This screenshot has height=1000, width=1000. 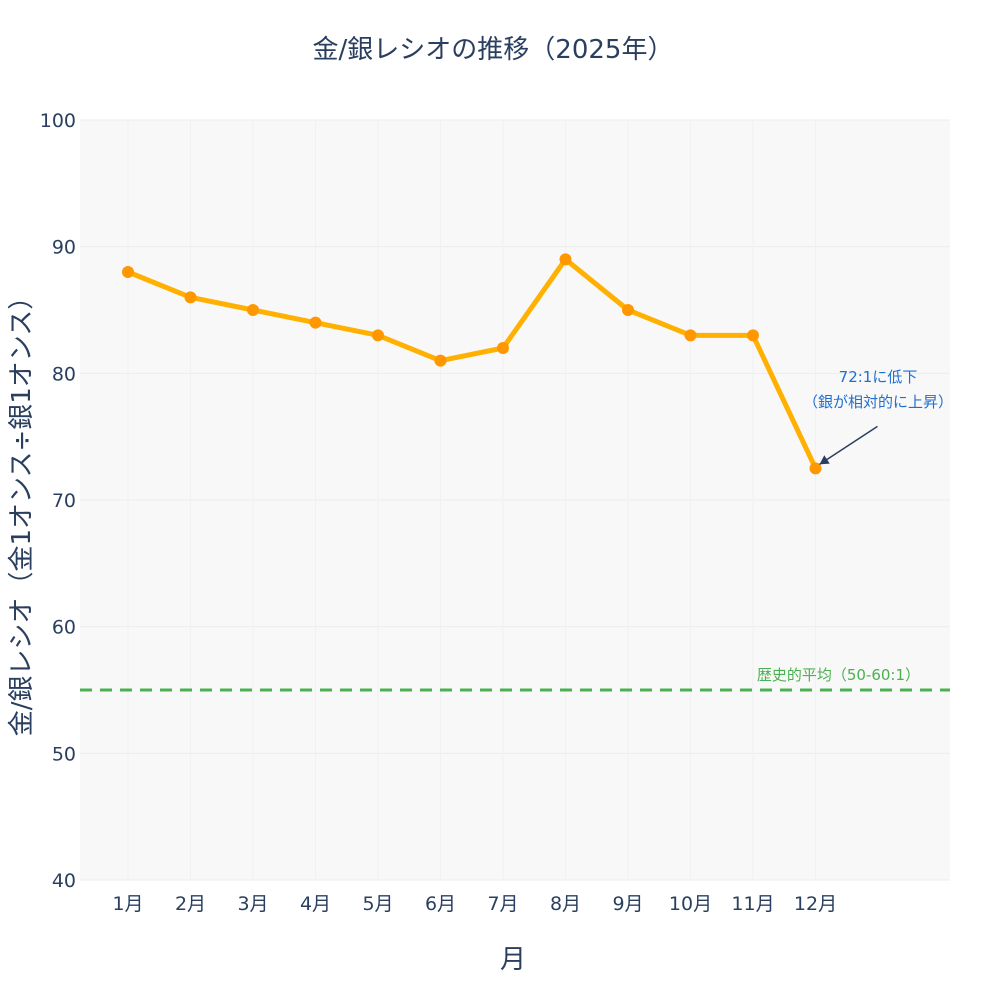 I want to click on y-tick-label: 40, so click(x=64, y=881).